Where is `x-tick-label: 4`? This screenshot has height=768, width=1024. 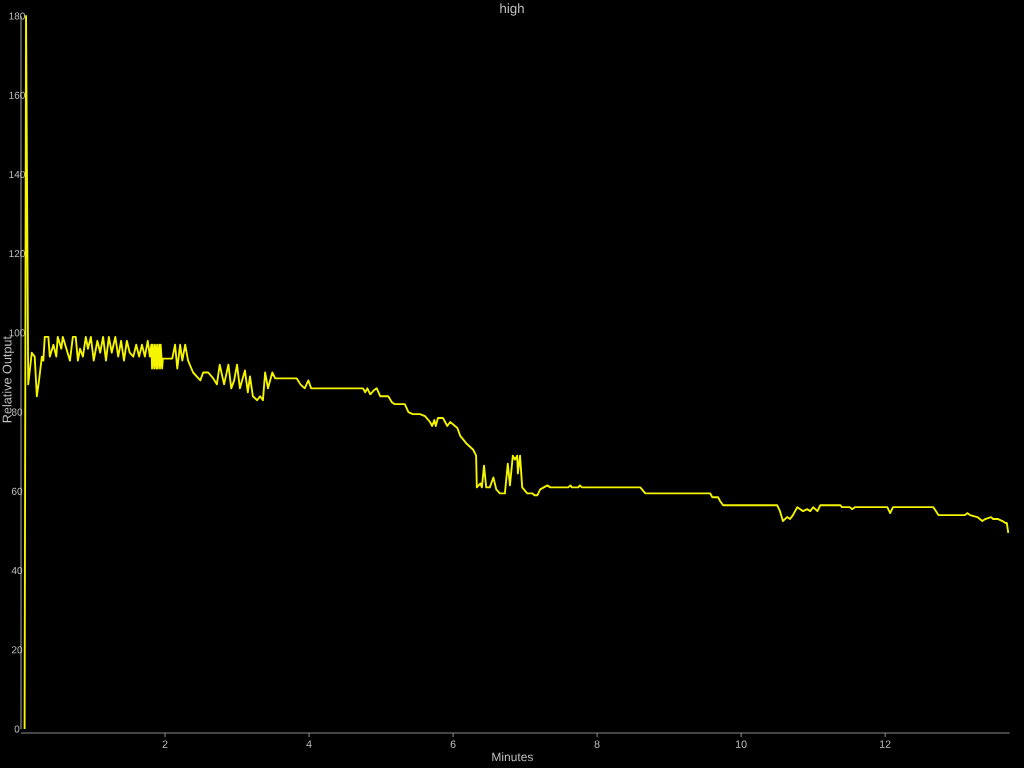
x-tick-label: 4 is located at coordinates (309, 744).